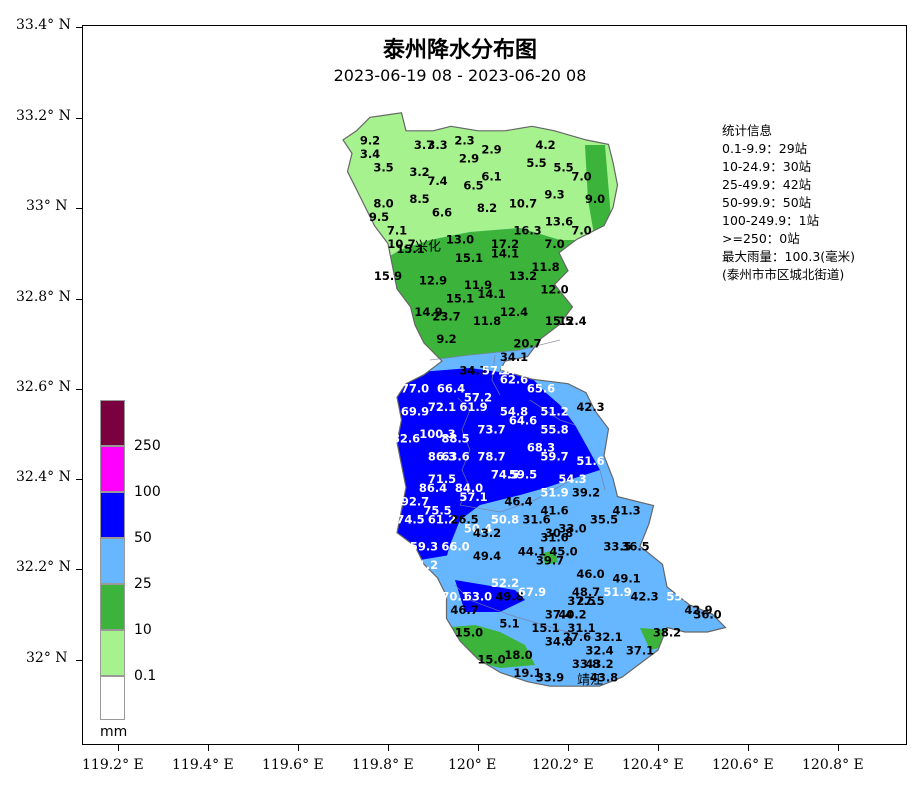 Image resolution: width=920 pixels, height=791 pixels. I want to click on zone-light-green, so click(481, 187).